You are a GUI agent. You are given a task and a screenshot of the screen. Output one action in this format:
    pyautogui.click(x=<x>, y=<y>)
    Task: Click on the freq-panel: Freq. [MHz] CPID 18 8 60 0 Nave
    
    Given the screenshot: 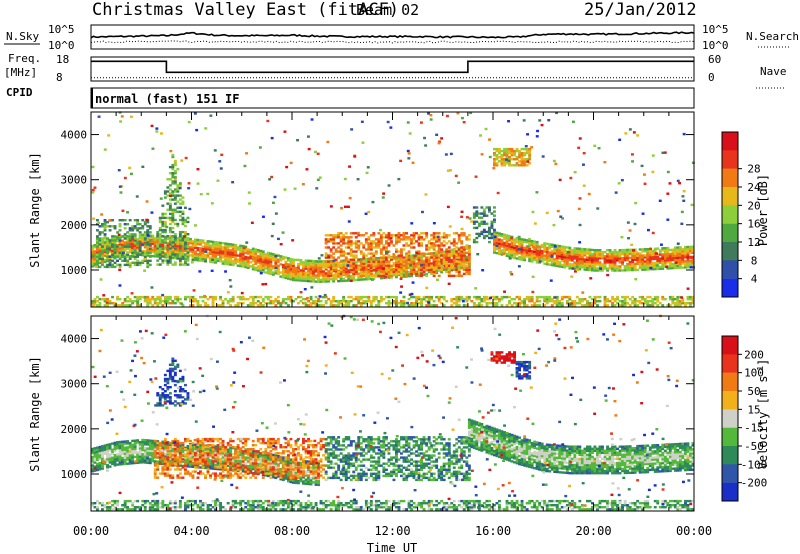 What is the action you would take?
    pyautogui.click(x=395, y=75)
    